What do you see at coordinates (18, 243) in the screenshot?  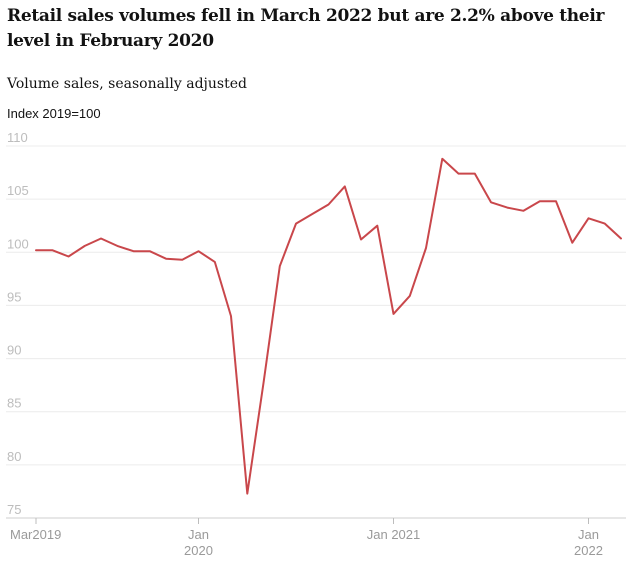 I see `y-tick-label: 100` at bounding box center [18, 243].